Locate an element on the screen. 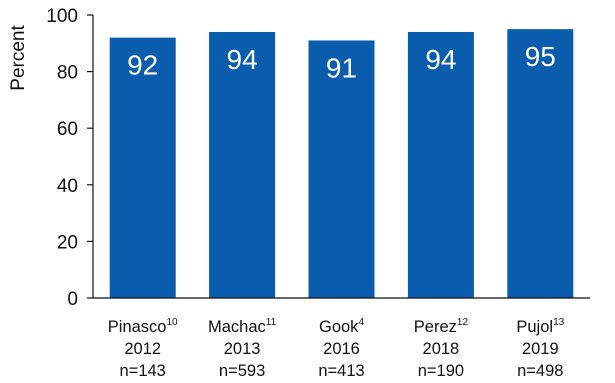 Image resolution: width=615 pixels, height=383 pixels. bar-value-label: 92 is located at coordinates (142, 65).